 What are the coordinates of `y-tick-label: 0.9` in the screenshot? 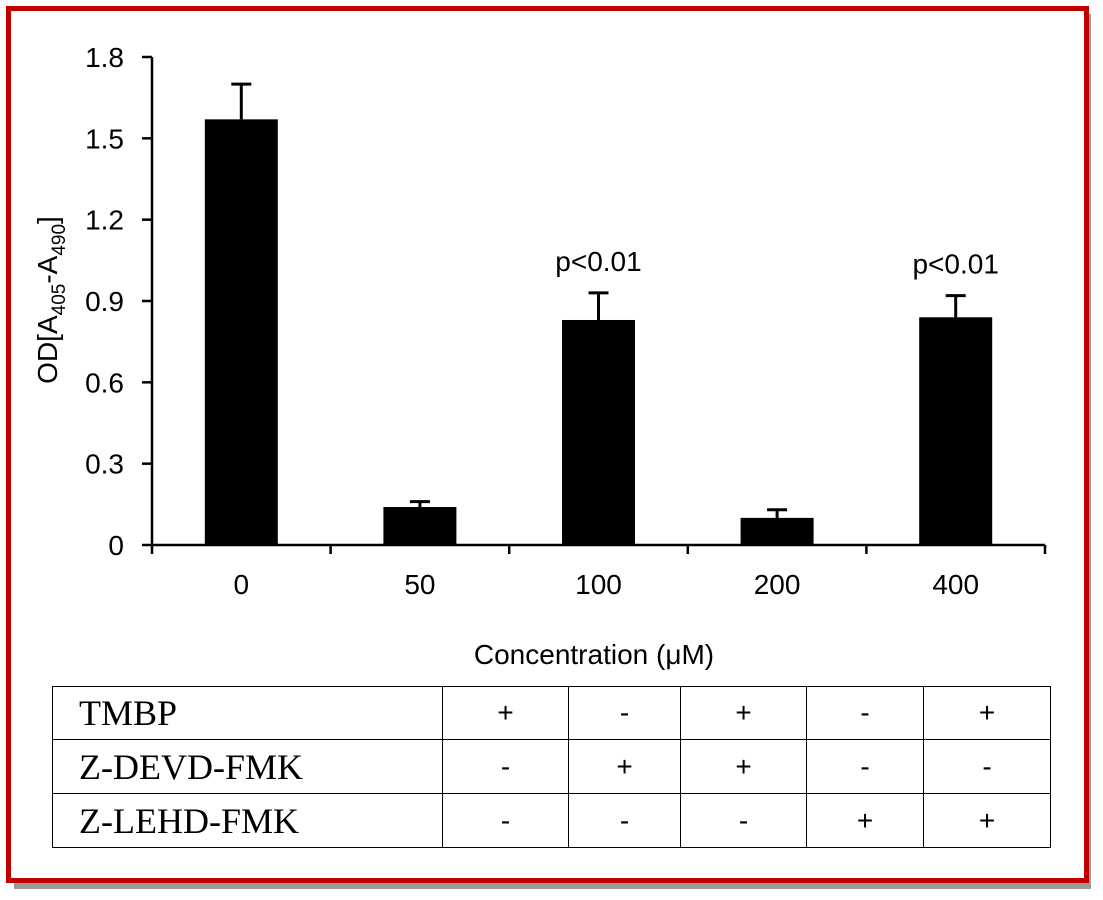 It's located at (104, 301).